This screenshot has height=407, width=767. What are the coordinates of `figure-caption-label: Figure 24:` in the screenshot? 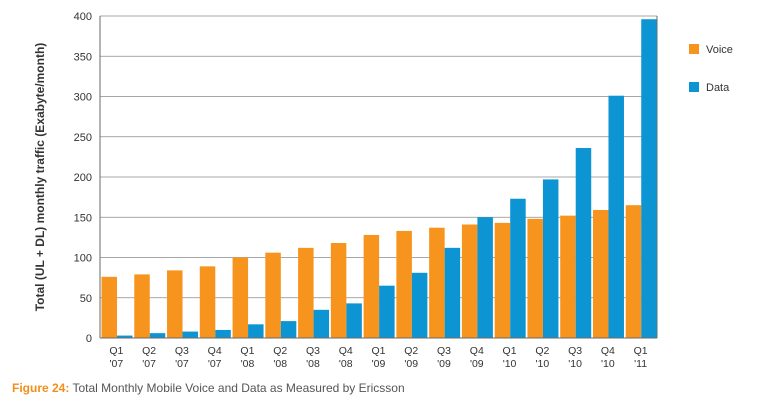 It's located at (41, 388).